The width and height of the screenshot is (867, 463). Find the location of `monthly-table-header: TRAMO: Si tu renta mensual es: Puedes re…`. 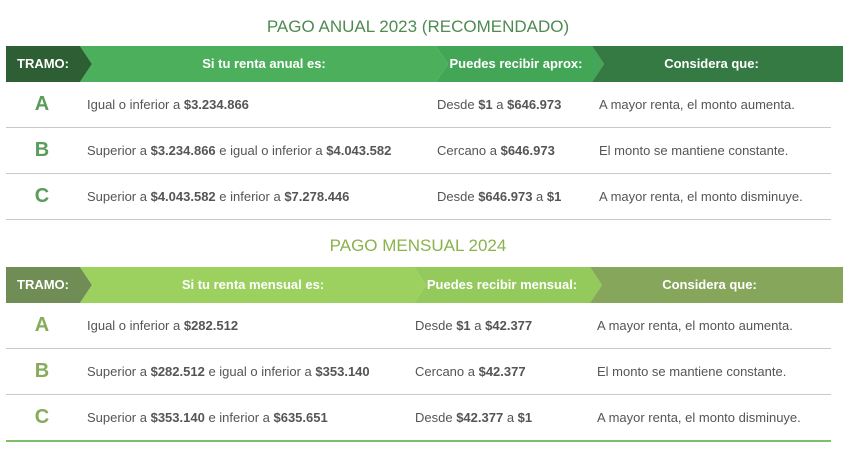

monthly-table-header: TRAMO: Si tu renta mensual es: Puedes re… is located at coordinates (424, 285).